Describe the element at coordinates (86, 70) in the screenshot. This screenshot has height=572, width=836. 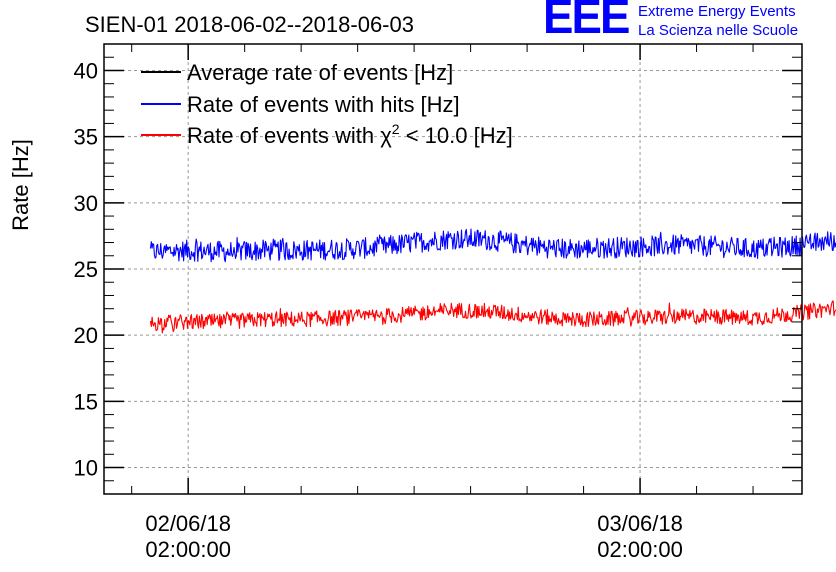
I see `y-tick-label: 40` at that location.